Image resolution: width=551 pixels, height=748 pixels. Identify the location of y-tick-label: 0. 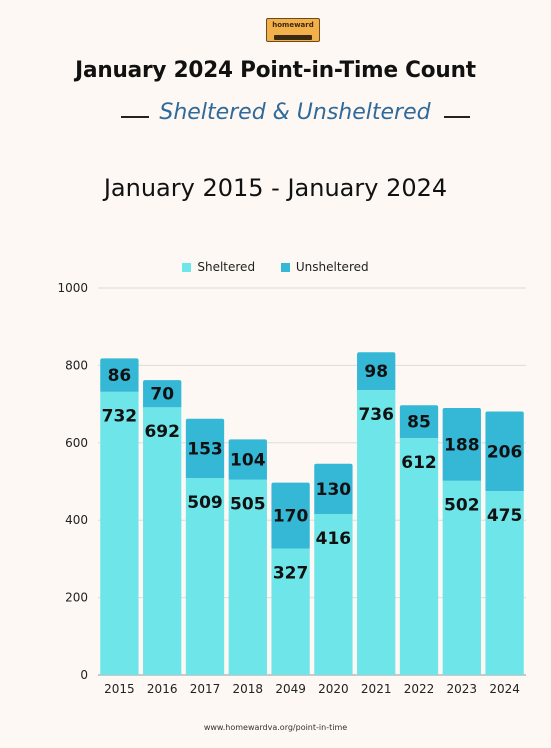
(84, 675).